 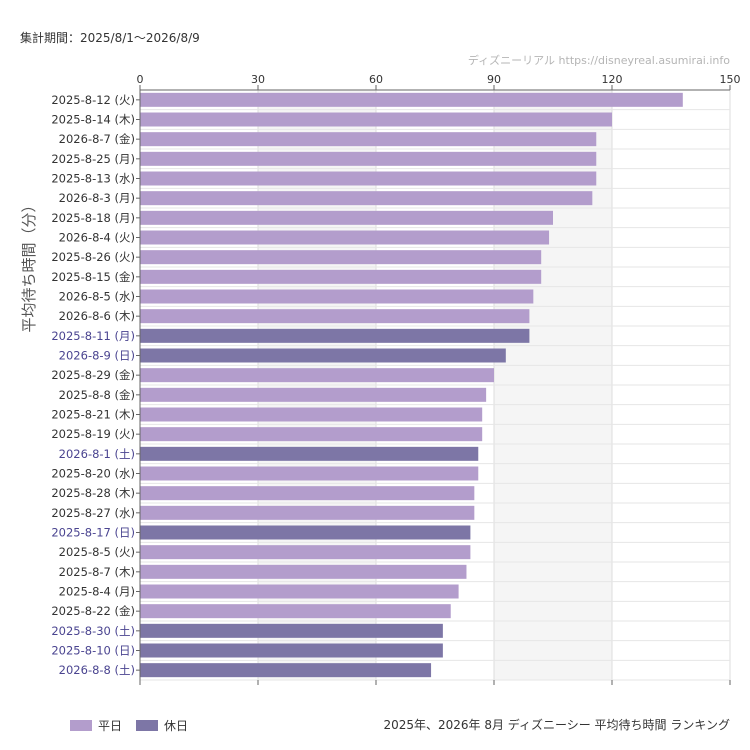 I want to click on category-label: 2025-8-26 (火), so click(x=93, y=257).